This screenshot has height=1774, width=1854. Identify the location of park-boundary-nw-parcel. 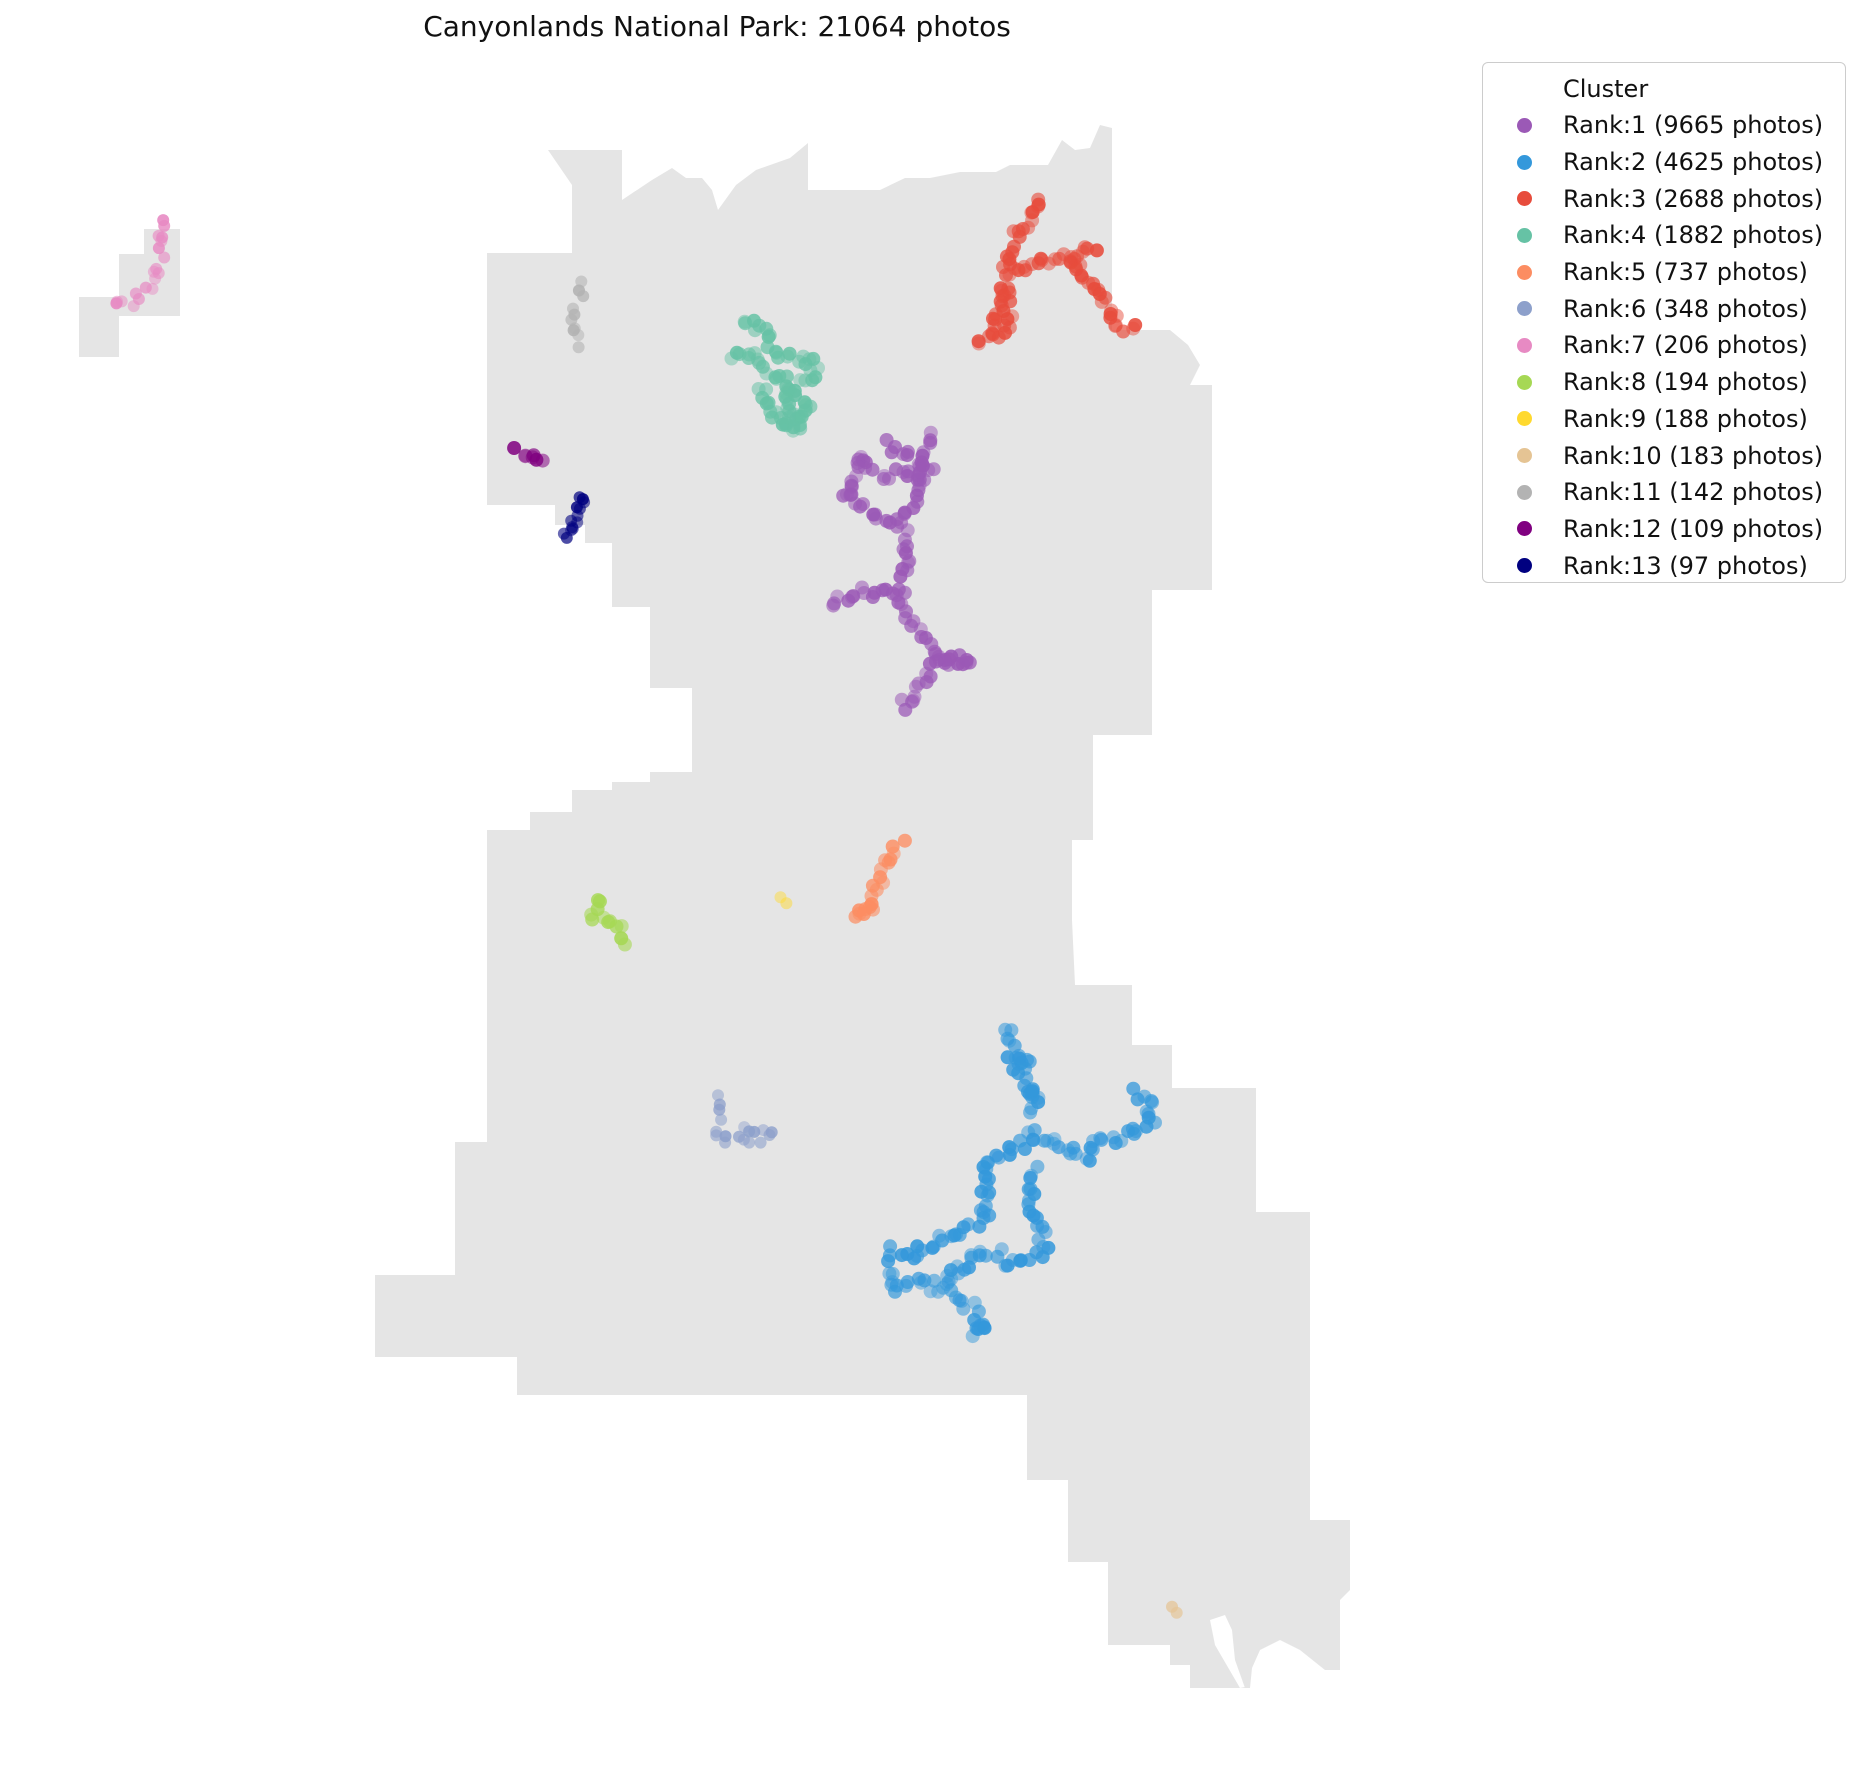
(129, 293).